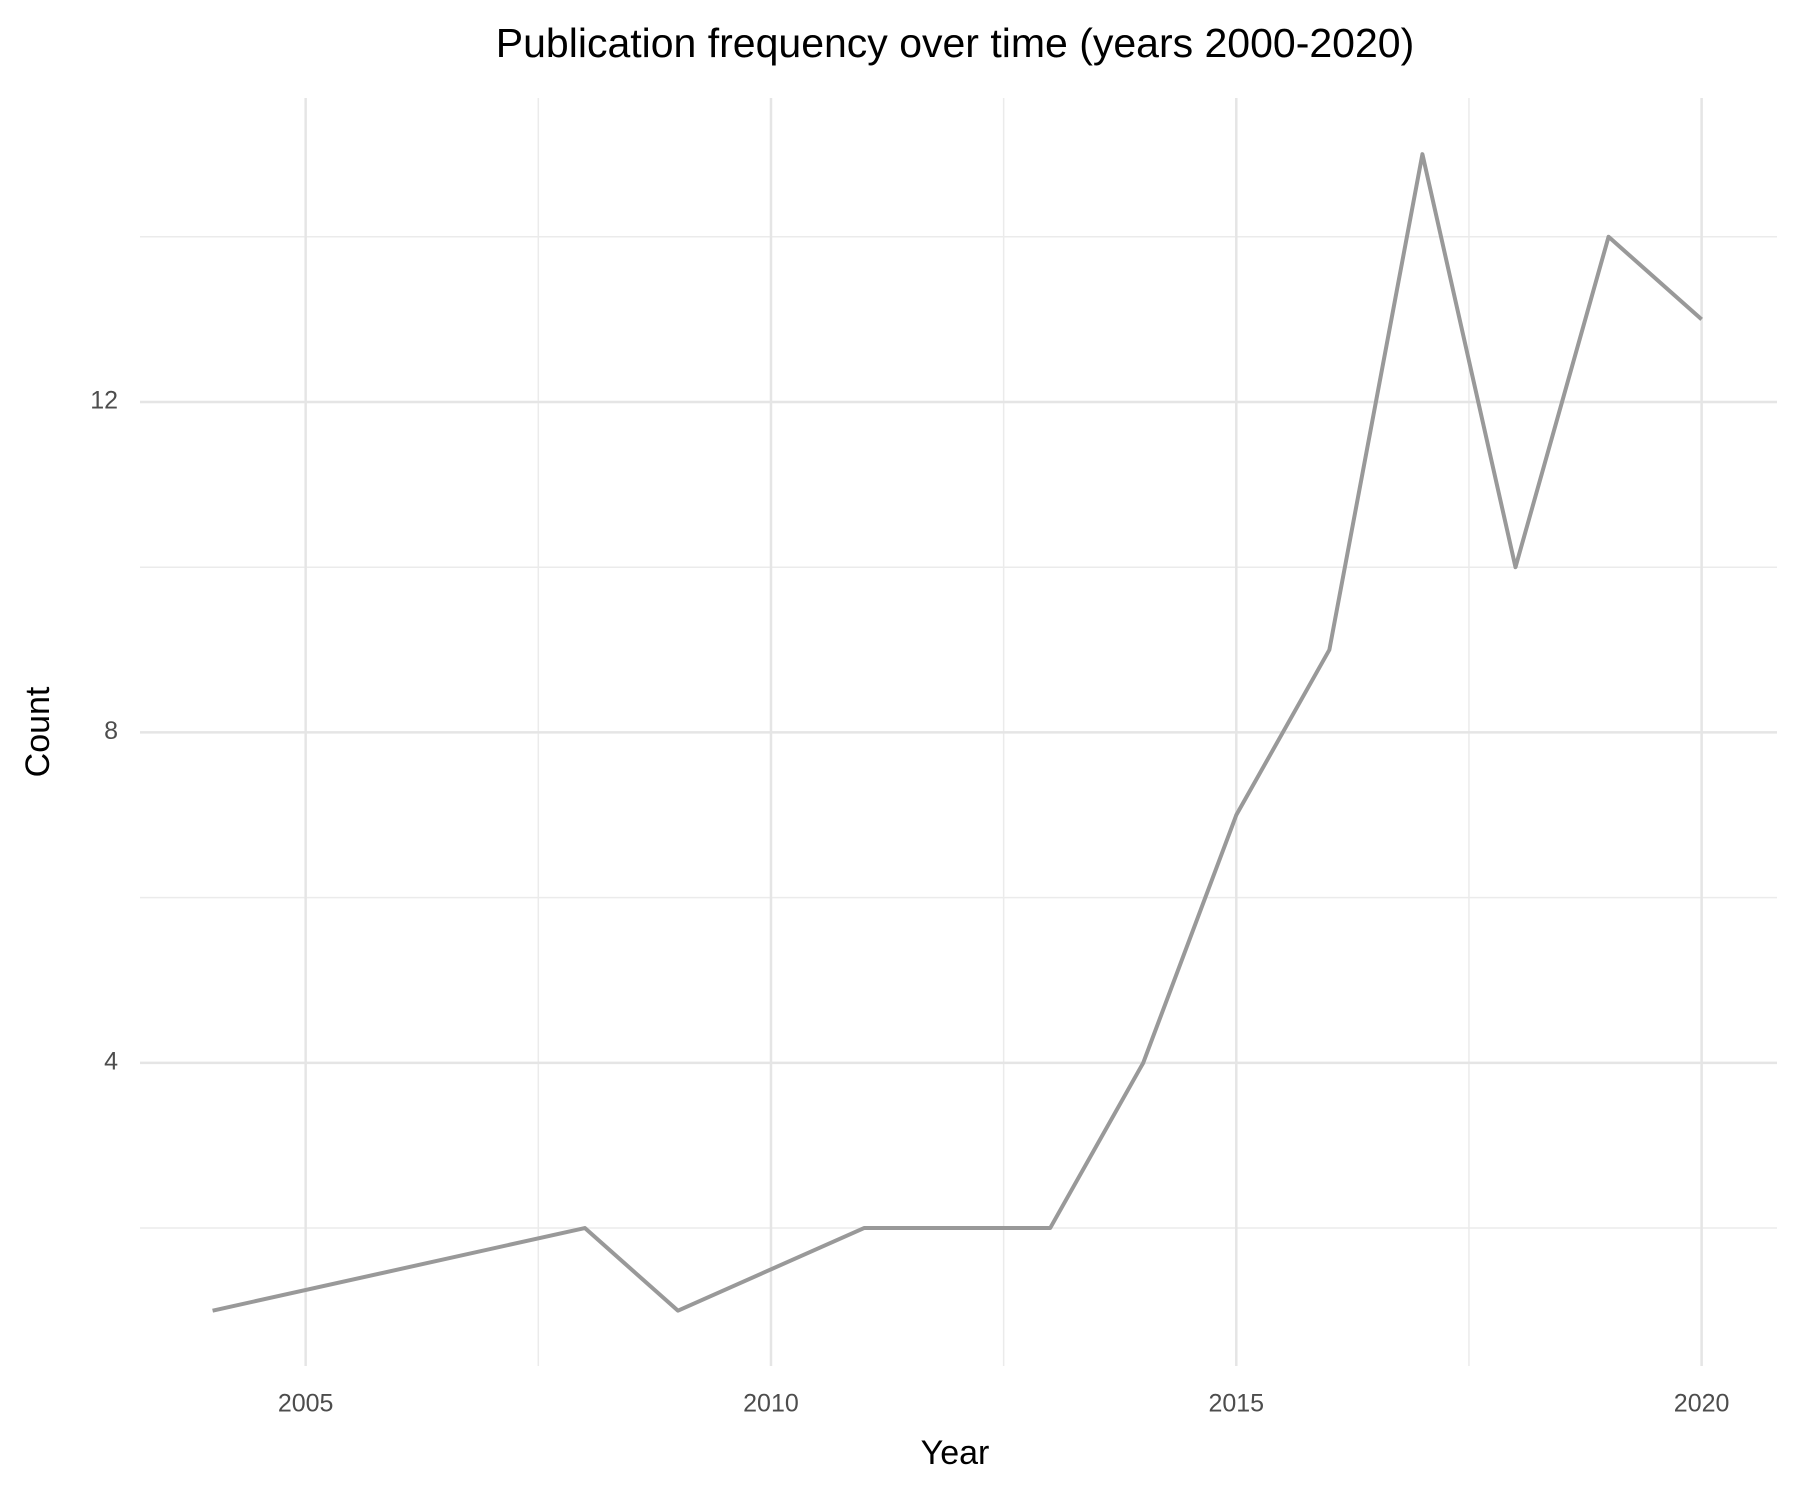 The width and height of the screenshot is (1800, 1500). Describe the element at coordinates (104, 401) in the screenshot. I see `y-tick-label: 12` at that location.